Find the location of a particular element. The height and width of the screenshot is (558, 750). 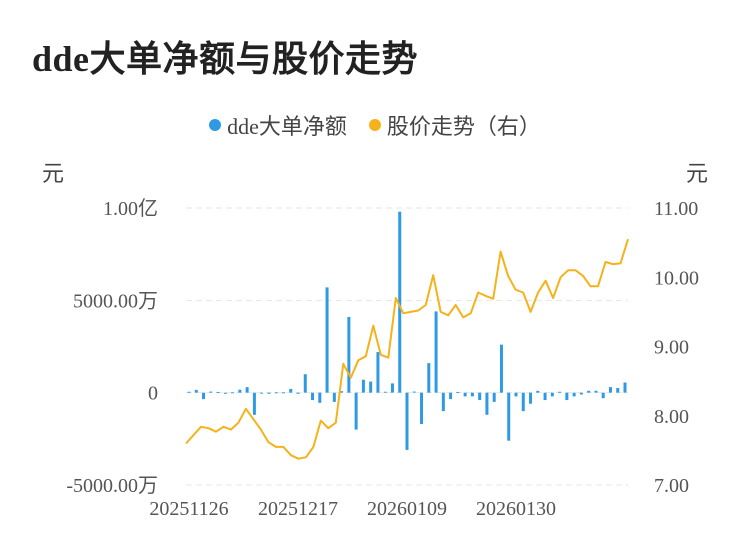

legend-dot-price is located at coordinates (374, 125).